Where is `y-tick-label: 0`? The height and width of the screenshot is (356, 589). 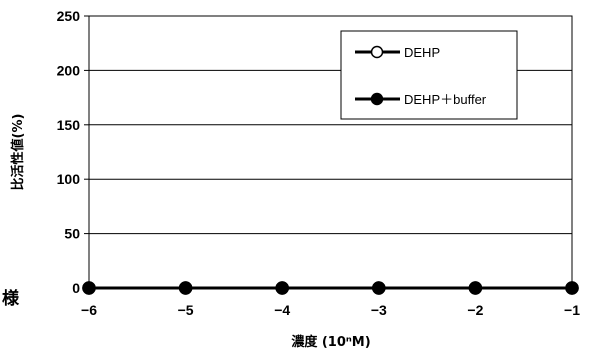
y-tick-label: 0 is located at coordinates (76, 288).